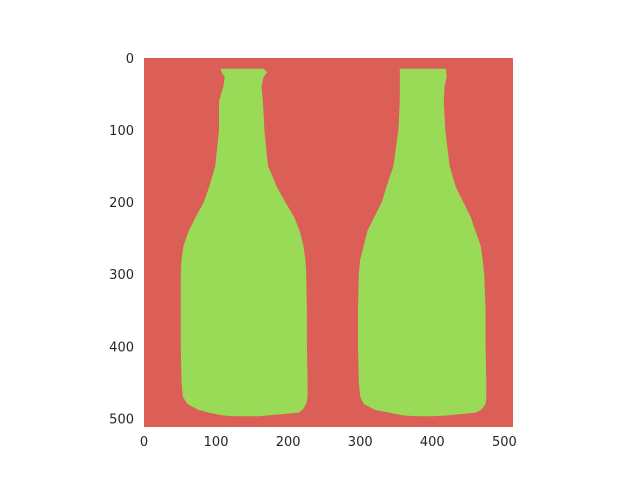 Image resolution: width=640 pixels, height=480 pixels. What do you see at coordinates (504, 442) in the screenshot?
I see `x-tick-label: 500` at bounding box center [504, 442].